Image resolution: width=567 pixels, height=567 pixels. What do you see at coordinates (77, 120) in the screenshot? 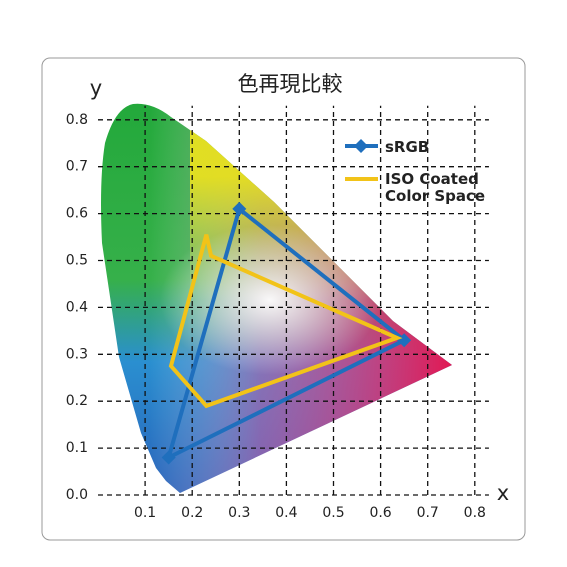
I see `y-tick-label: 0.8` at bounding box center [77, 120].